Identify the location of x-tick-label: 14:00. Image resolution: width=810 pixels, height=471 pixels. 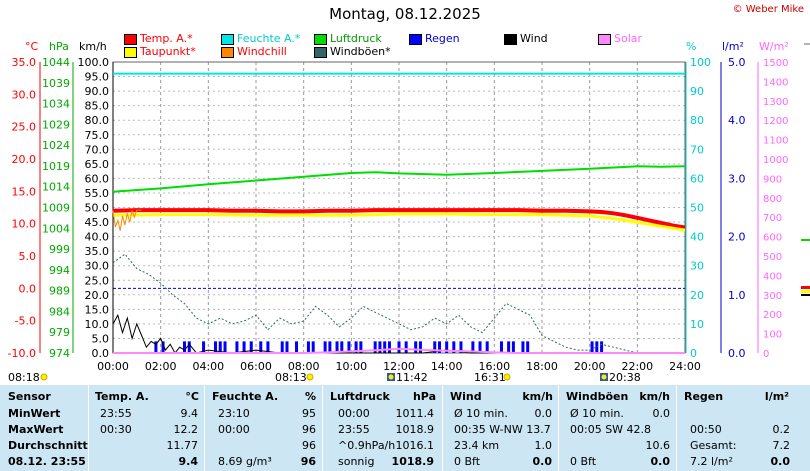
(447, 366).